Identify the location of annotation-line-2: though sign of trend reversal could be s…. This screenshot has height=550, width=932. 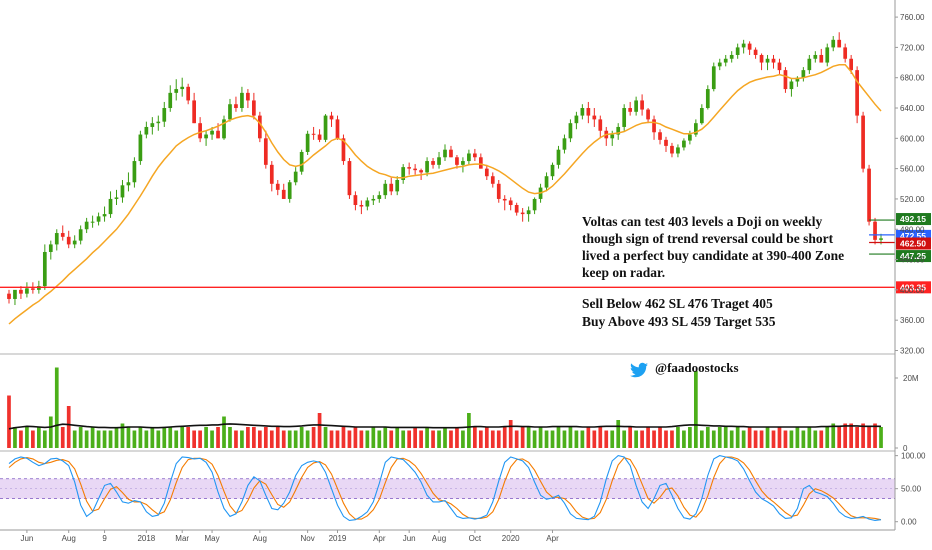
(708, 238).